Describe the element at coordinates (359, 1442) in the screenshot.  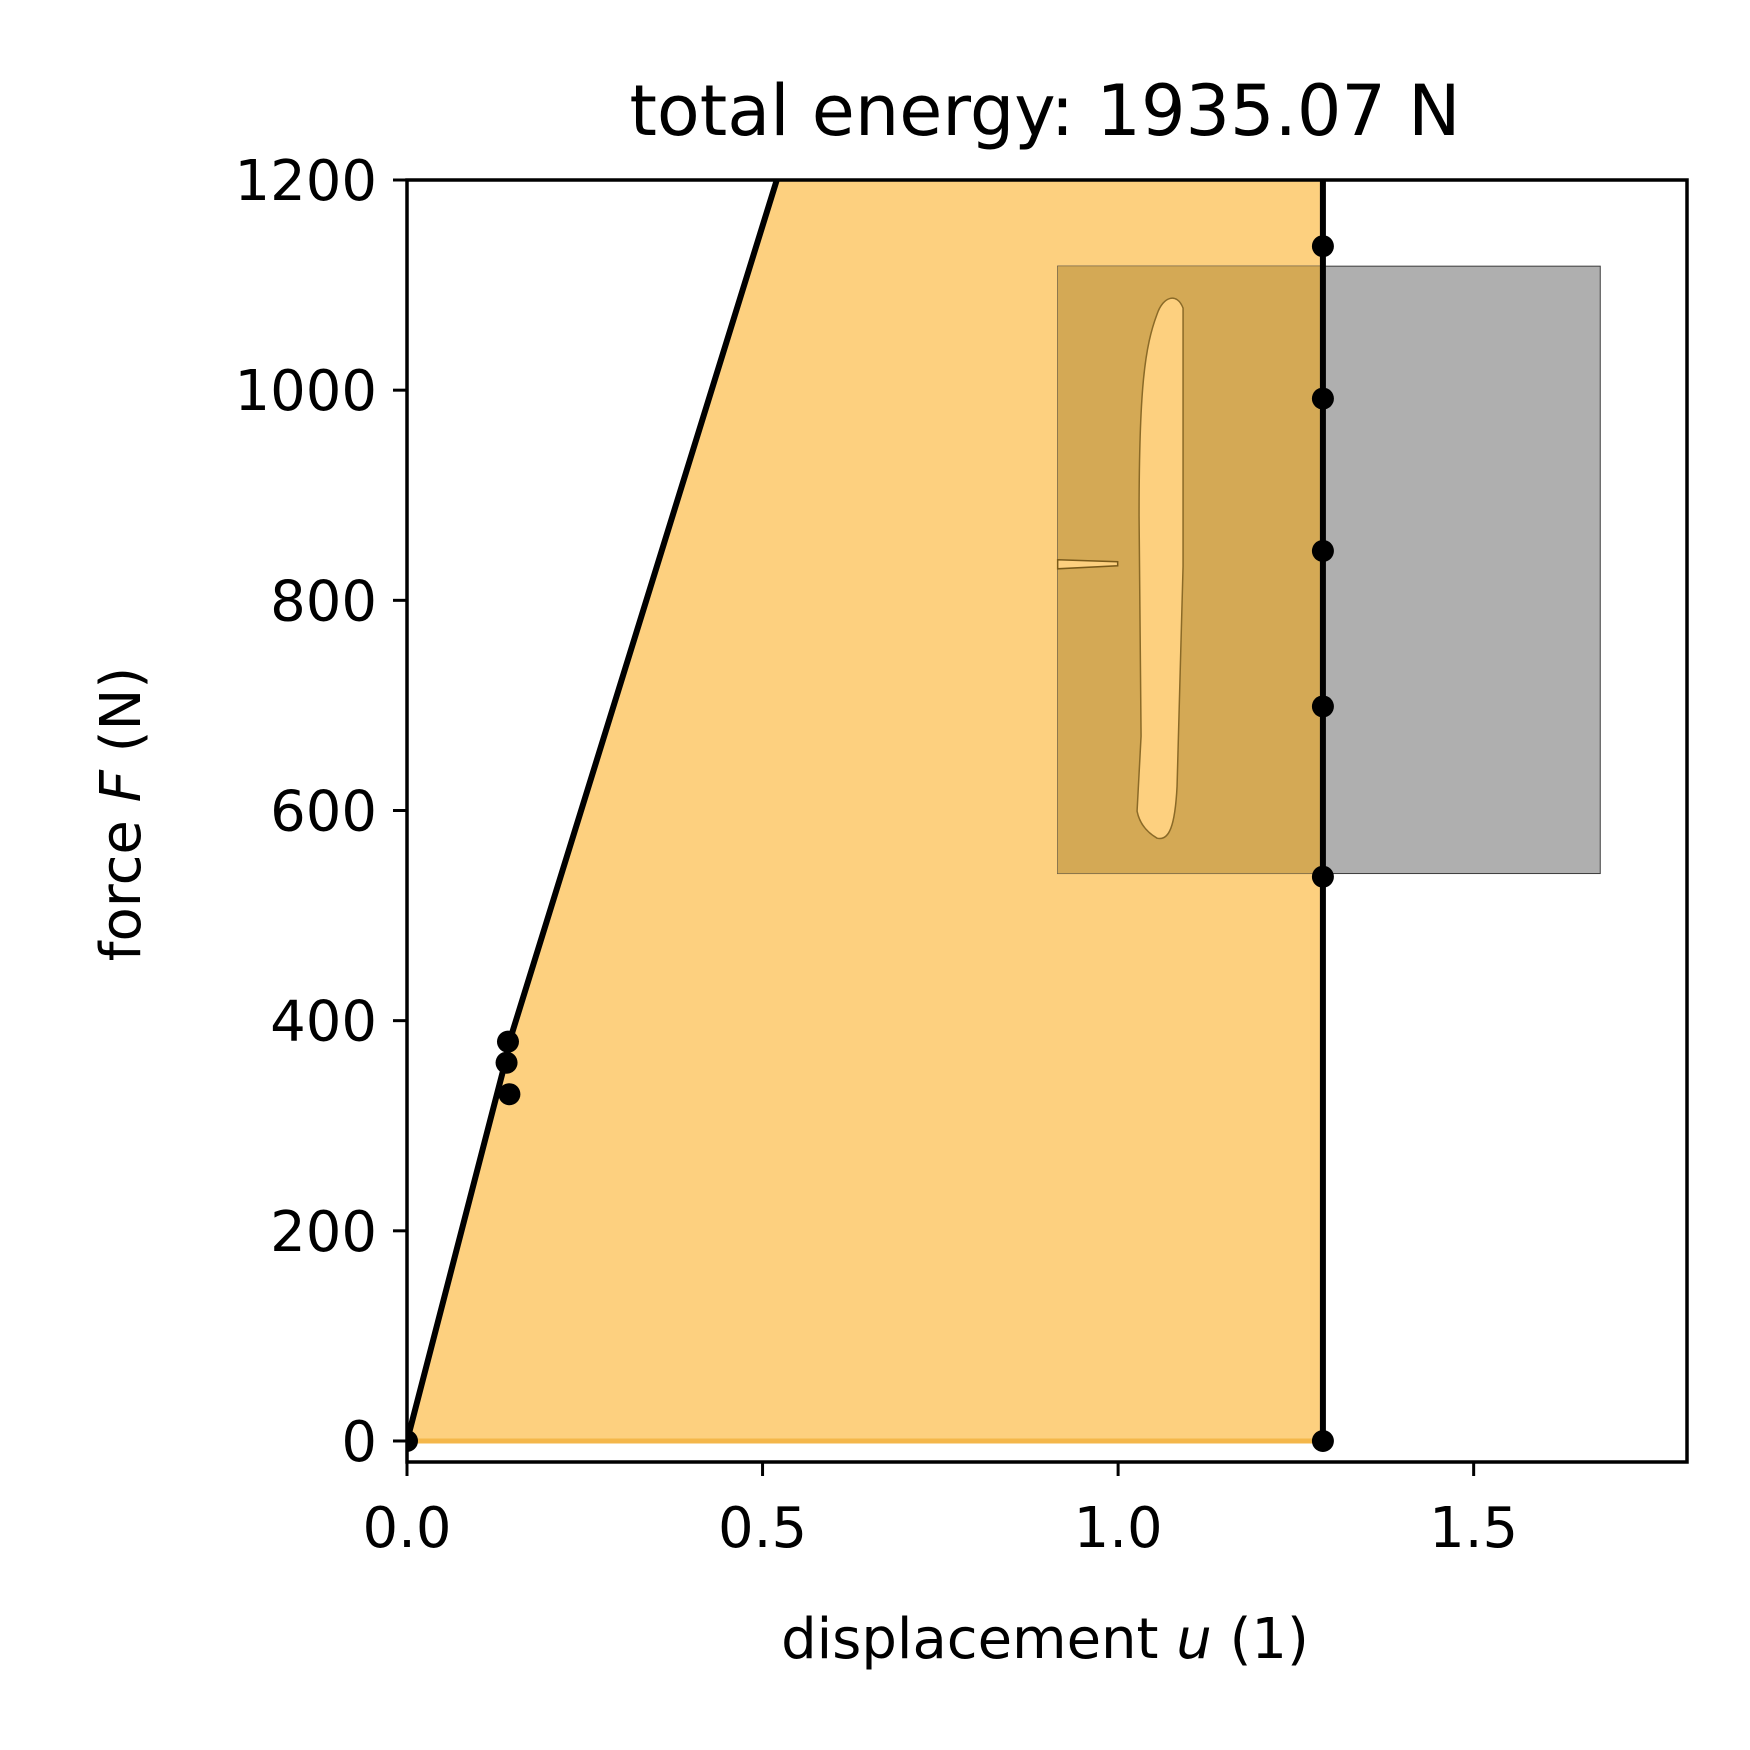
I see `y-tick-label-0: 0` at that location.